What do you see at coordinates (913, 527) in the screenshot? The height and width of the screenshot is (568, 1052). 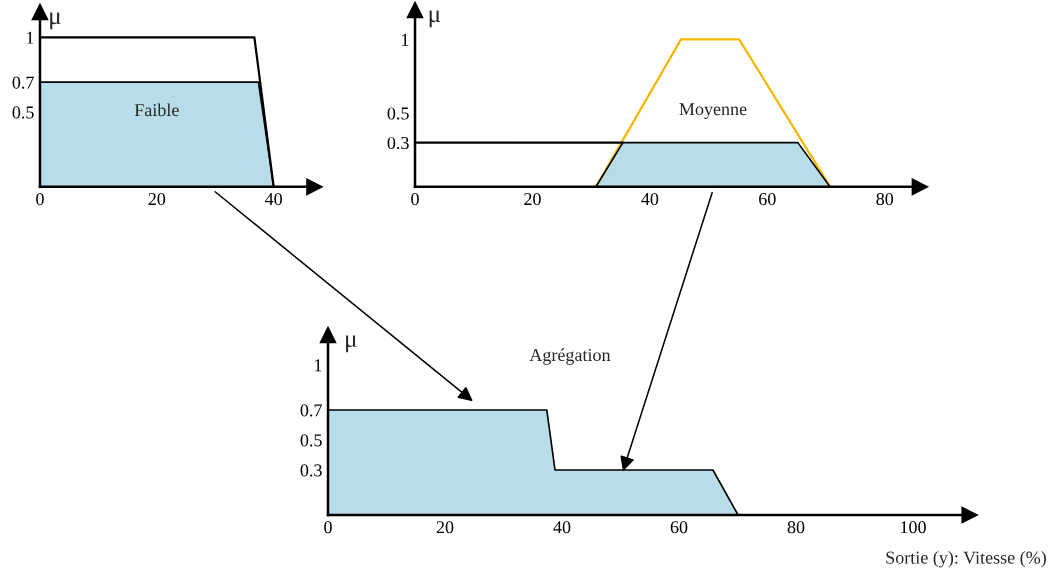 I see `x-tick-label: 100` at bounding box center [913, 527].